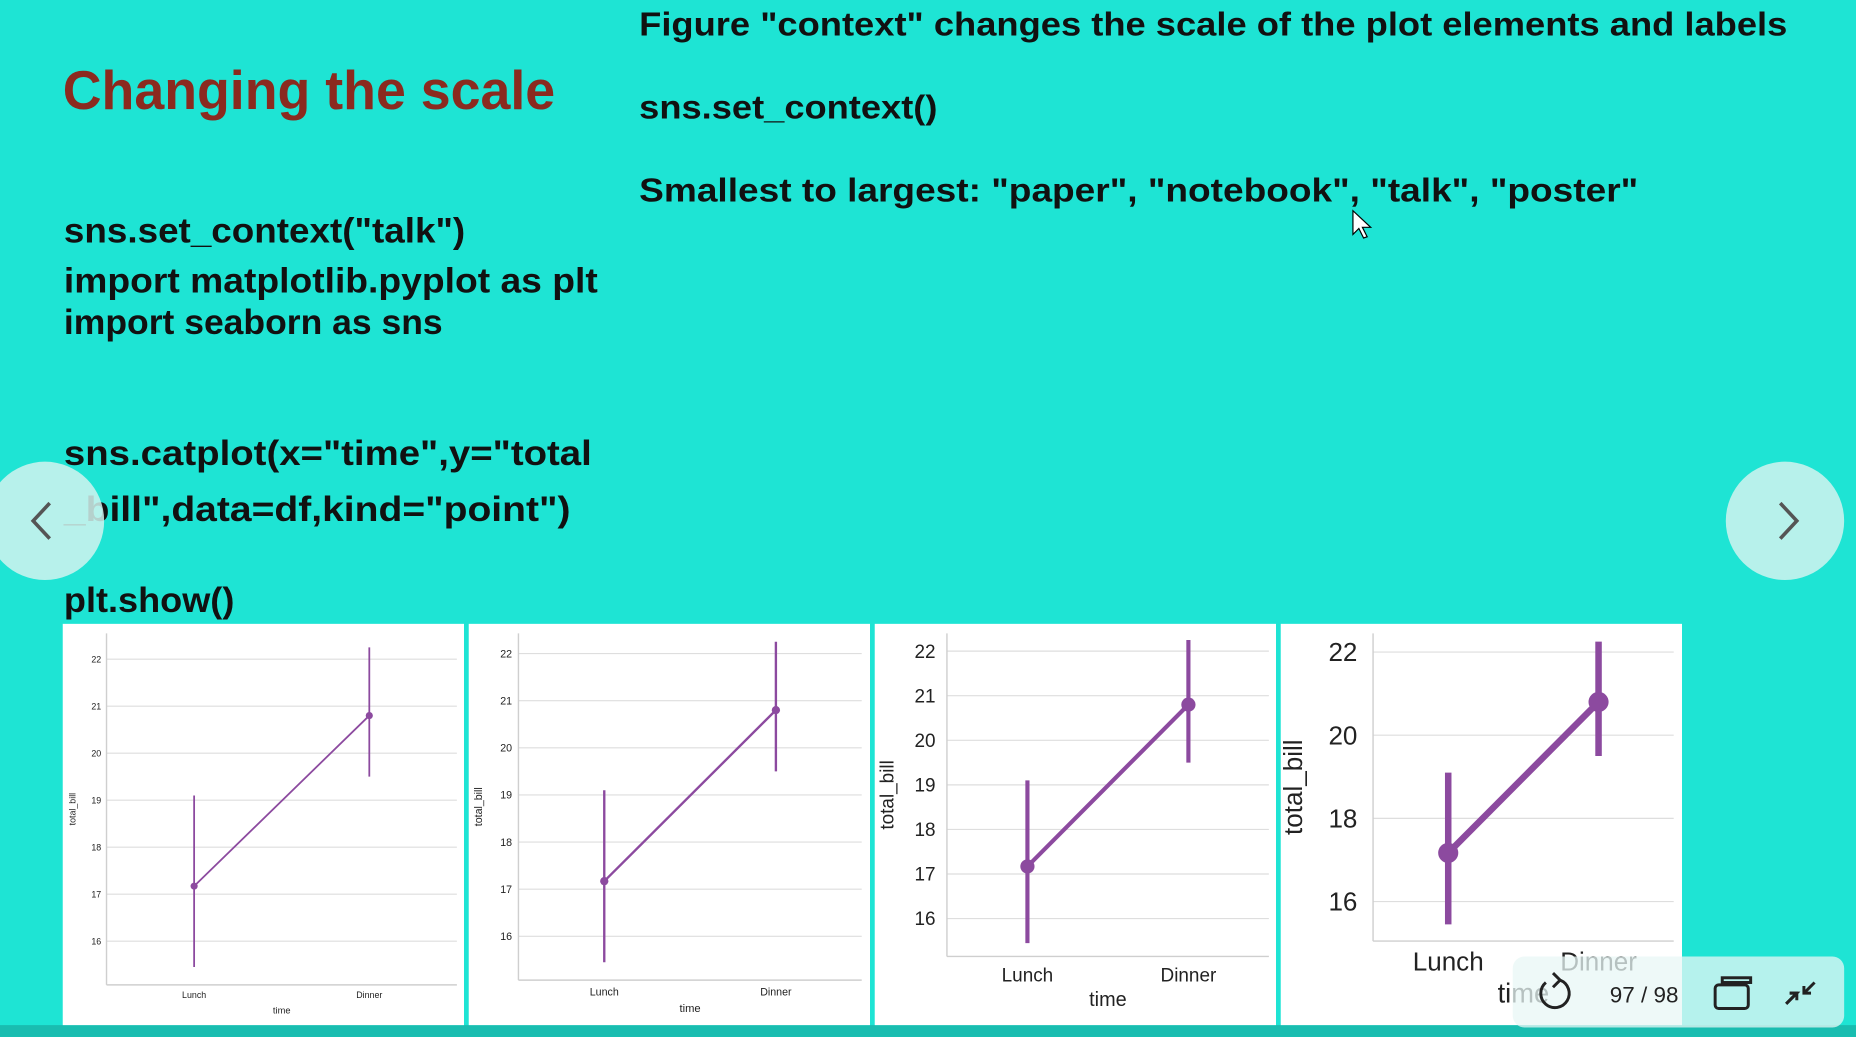 The image size is (1856, 1037). Describe the element at coordinates (1644, 995) in the screenshot. I see `page-counter: 97 / 98` at that location.